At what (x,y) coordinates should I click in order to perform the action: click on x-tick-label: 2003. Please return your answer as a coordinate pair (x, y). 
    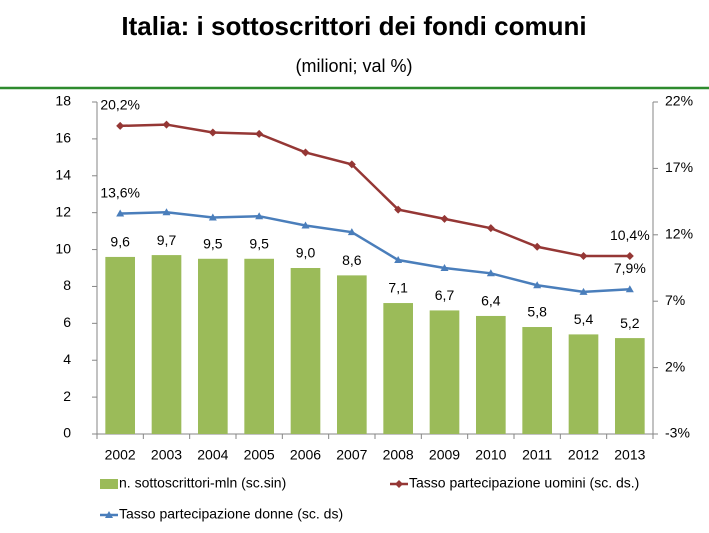
    Looking at the image, I should click on (166, 455).